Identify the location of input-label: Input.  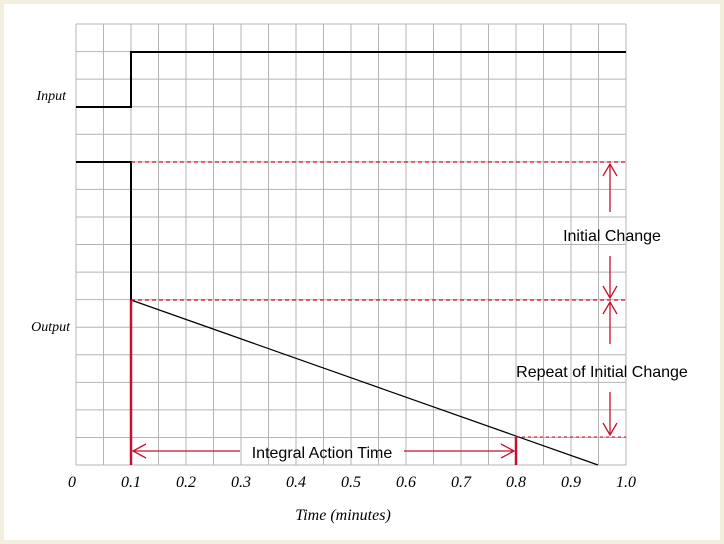
(51, 96).